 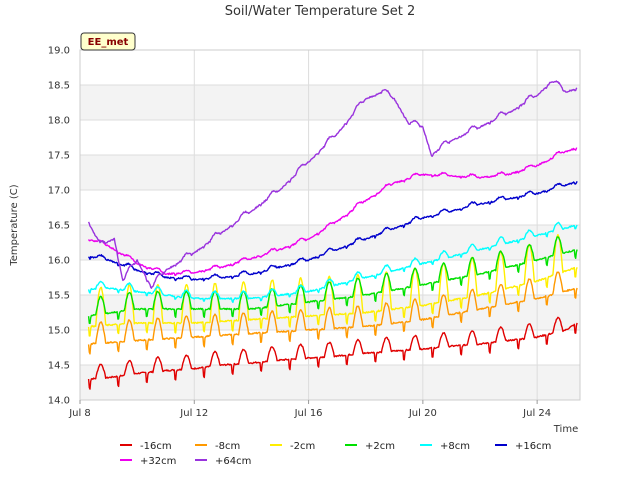 I want to click on legend-item: +2cm, so click(x=370, y=446).